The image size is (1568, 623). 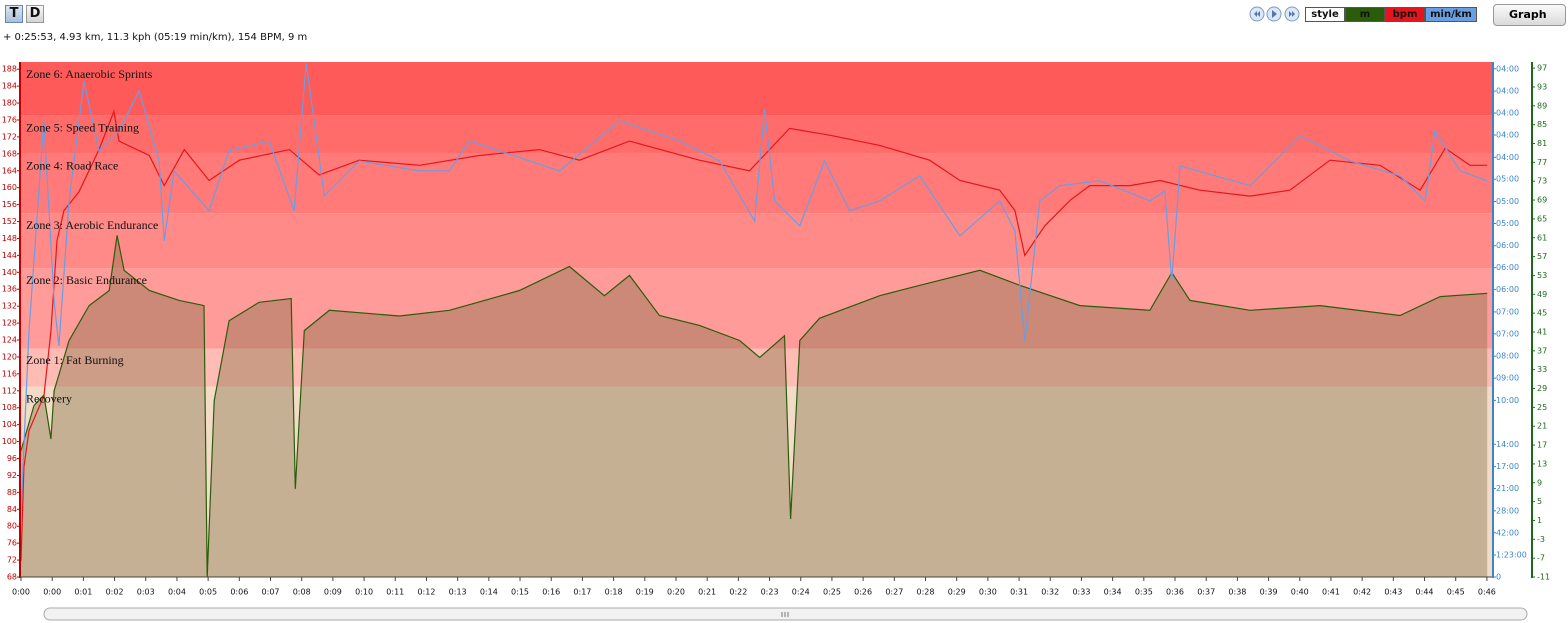 I want to click on x-tick-label: 0:07, so click(x=271, y=592).